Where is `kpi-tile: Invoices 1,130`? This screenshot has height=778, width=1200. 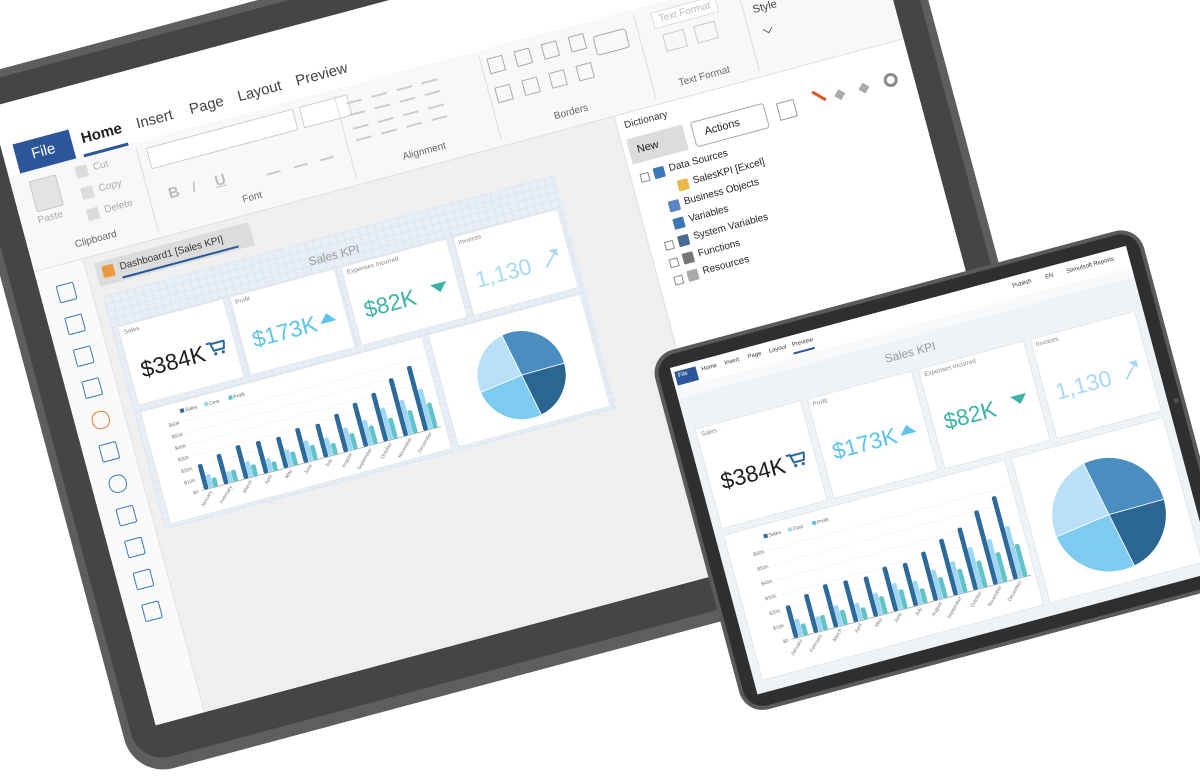
kpi-tile: Invoices 1,130 is located at coordinates (515, 262).